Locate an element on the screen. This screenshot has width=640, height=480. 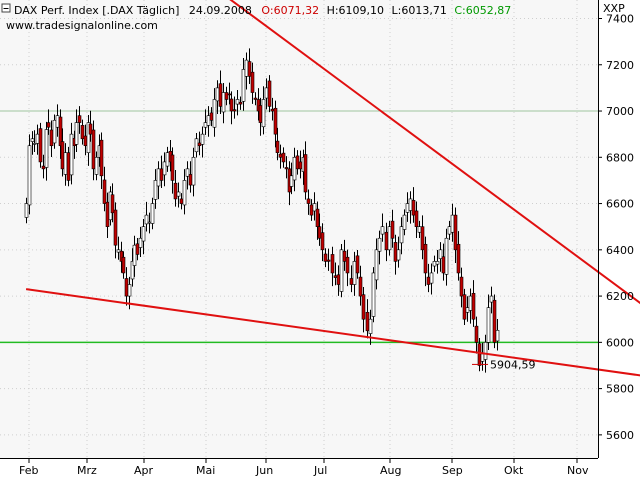
website-link: www.tradesignalonline.com is located at coordinates (82, 25).